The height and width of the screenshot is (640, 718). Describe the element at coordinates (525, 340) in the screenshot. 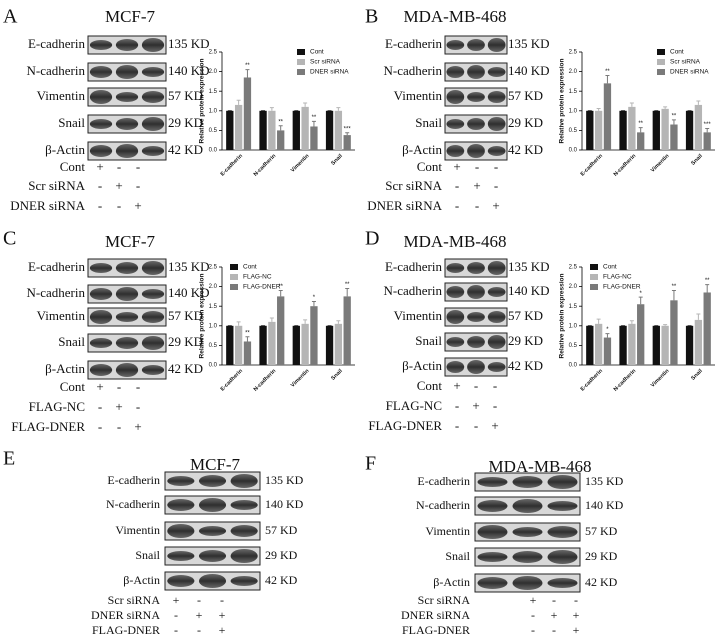

I see `protein-size: 29 KD` at that location.